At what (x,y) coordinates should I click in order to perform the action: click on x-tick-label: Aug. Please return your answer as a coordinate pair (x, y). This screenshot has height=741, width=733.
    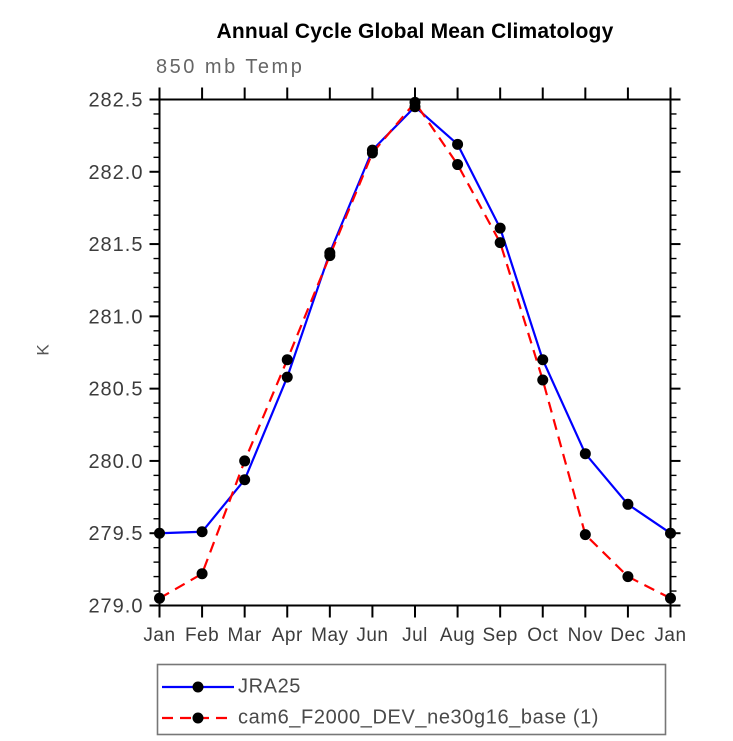
    Looking at the image, I should click on (457, 635).